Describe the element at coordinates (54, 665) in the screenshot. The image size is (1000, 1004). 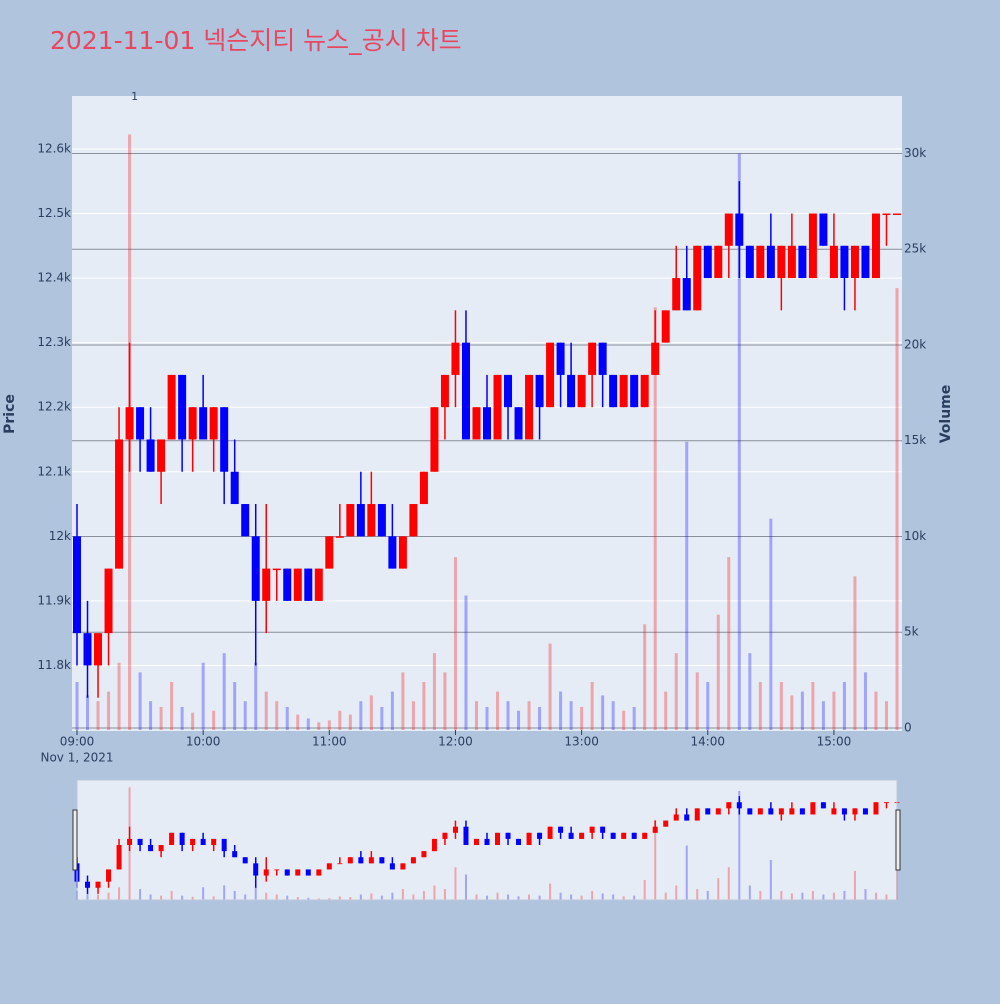
I see `y-tick-label: 11.8k` at that location.